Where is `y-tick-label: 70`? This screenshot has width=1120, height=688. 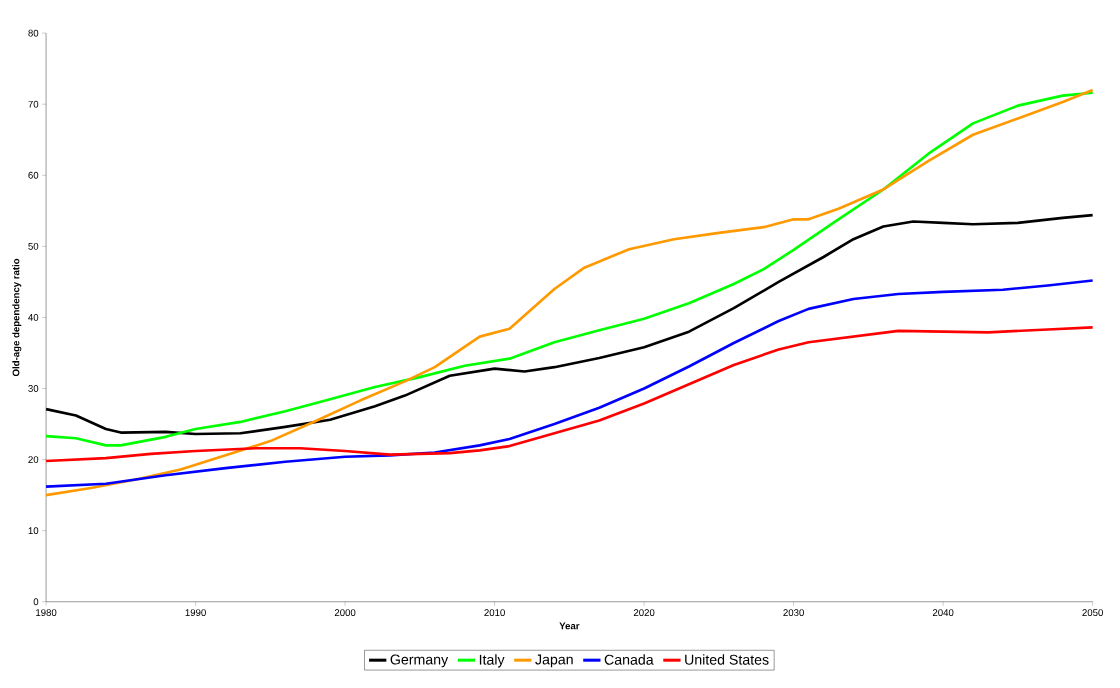 y-tick-label: 70 is located at coordinates (33, 104).